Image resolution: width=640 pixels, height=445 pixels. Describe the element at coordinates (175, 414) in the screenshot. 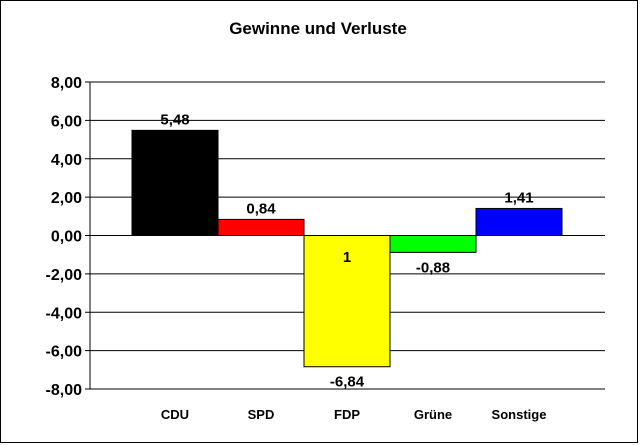

I see `category-label: CDU` at that location.